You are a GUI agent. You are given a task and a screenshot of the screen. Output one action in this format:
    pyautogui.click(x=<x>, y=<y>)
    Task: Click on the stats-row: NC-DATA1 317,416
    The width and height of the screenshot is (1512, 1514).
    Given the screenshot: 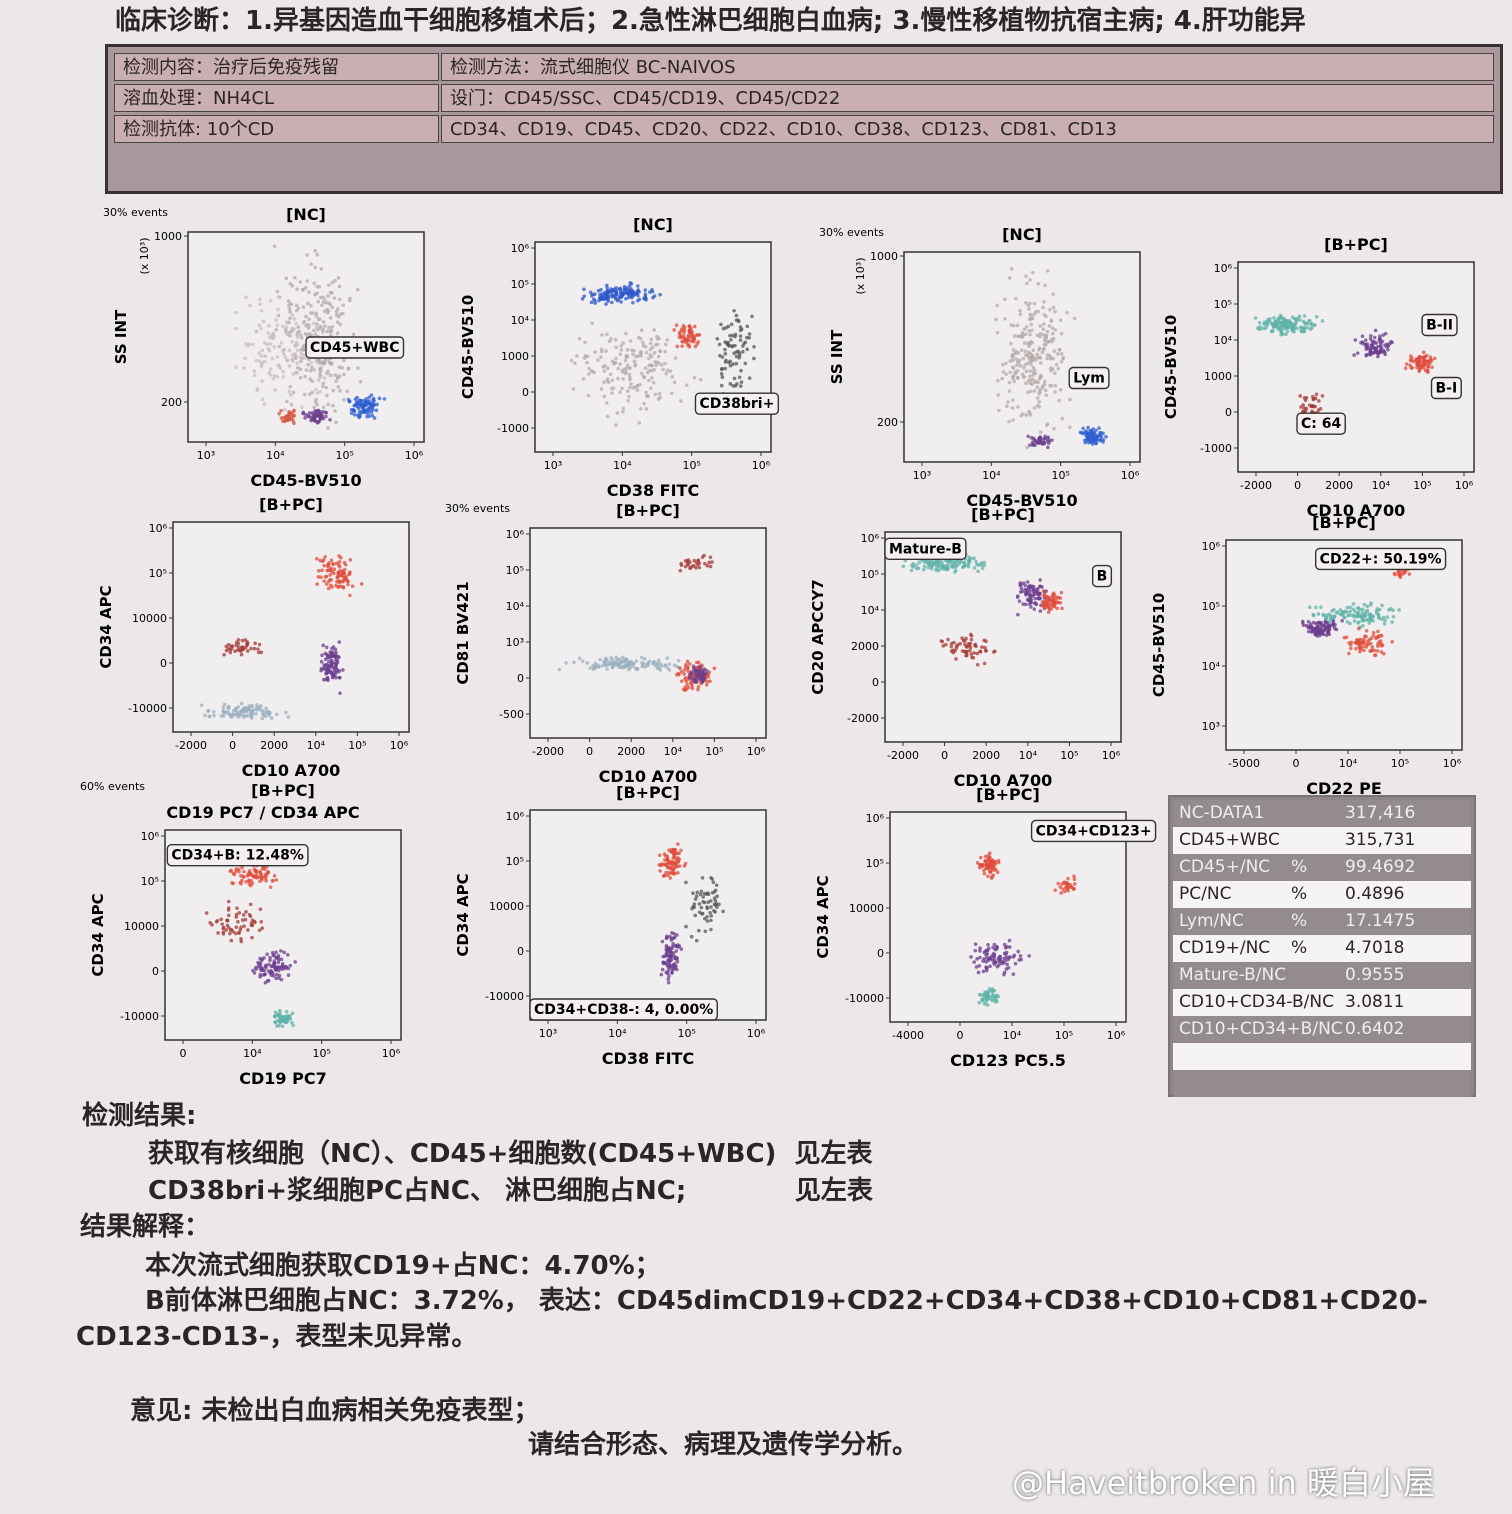 What is the action you would take?
    pyautogui.click(x=1322, y=813)
    